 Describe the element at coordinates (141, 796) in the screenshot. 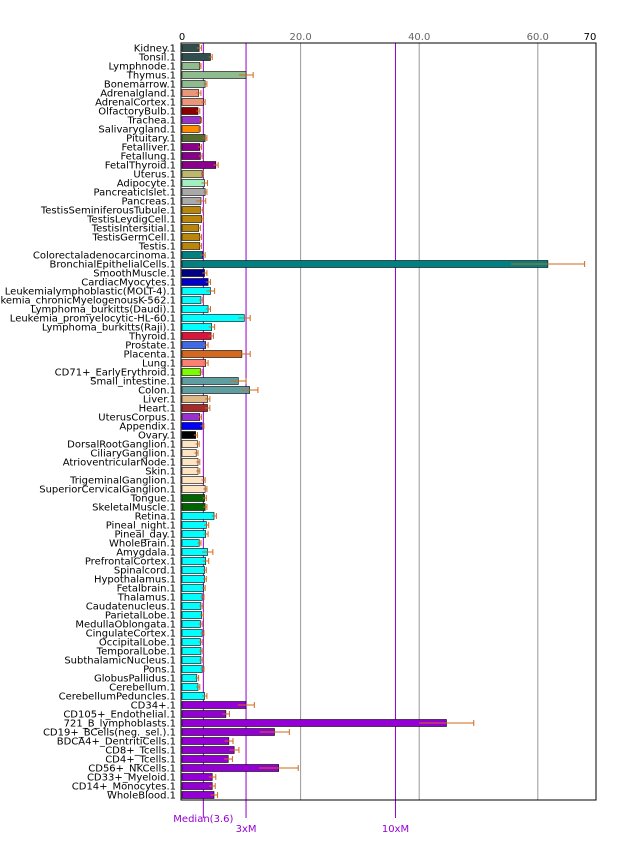

I see `category-label-83: WholeBlood.1` at that location.